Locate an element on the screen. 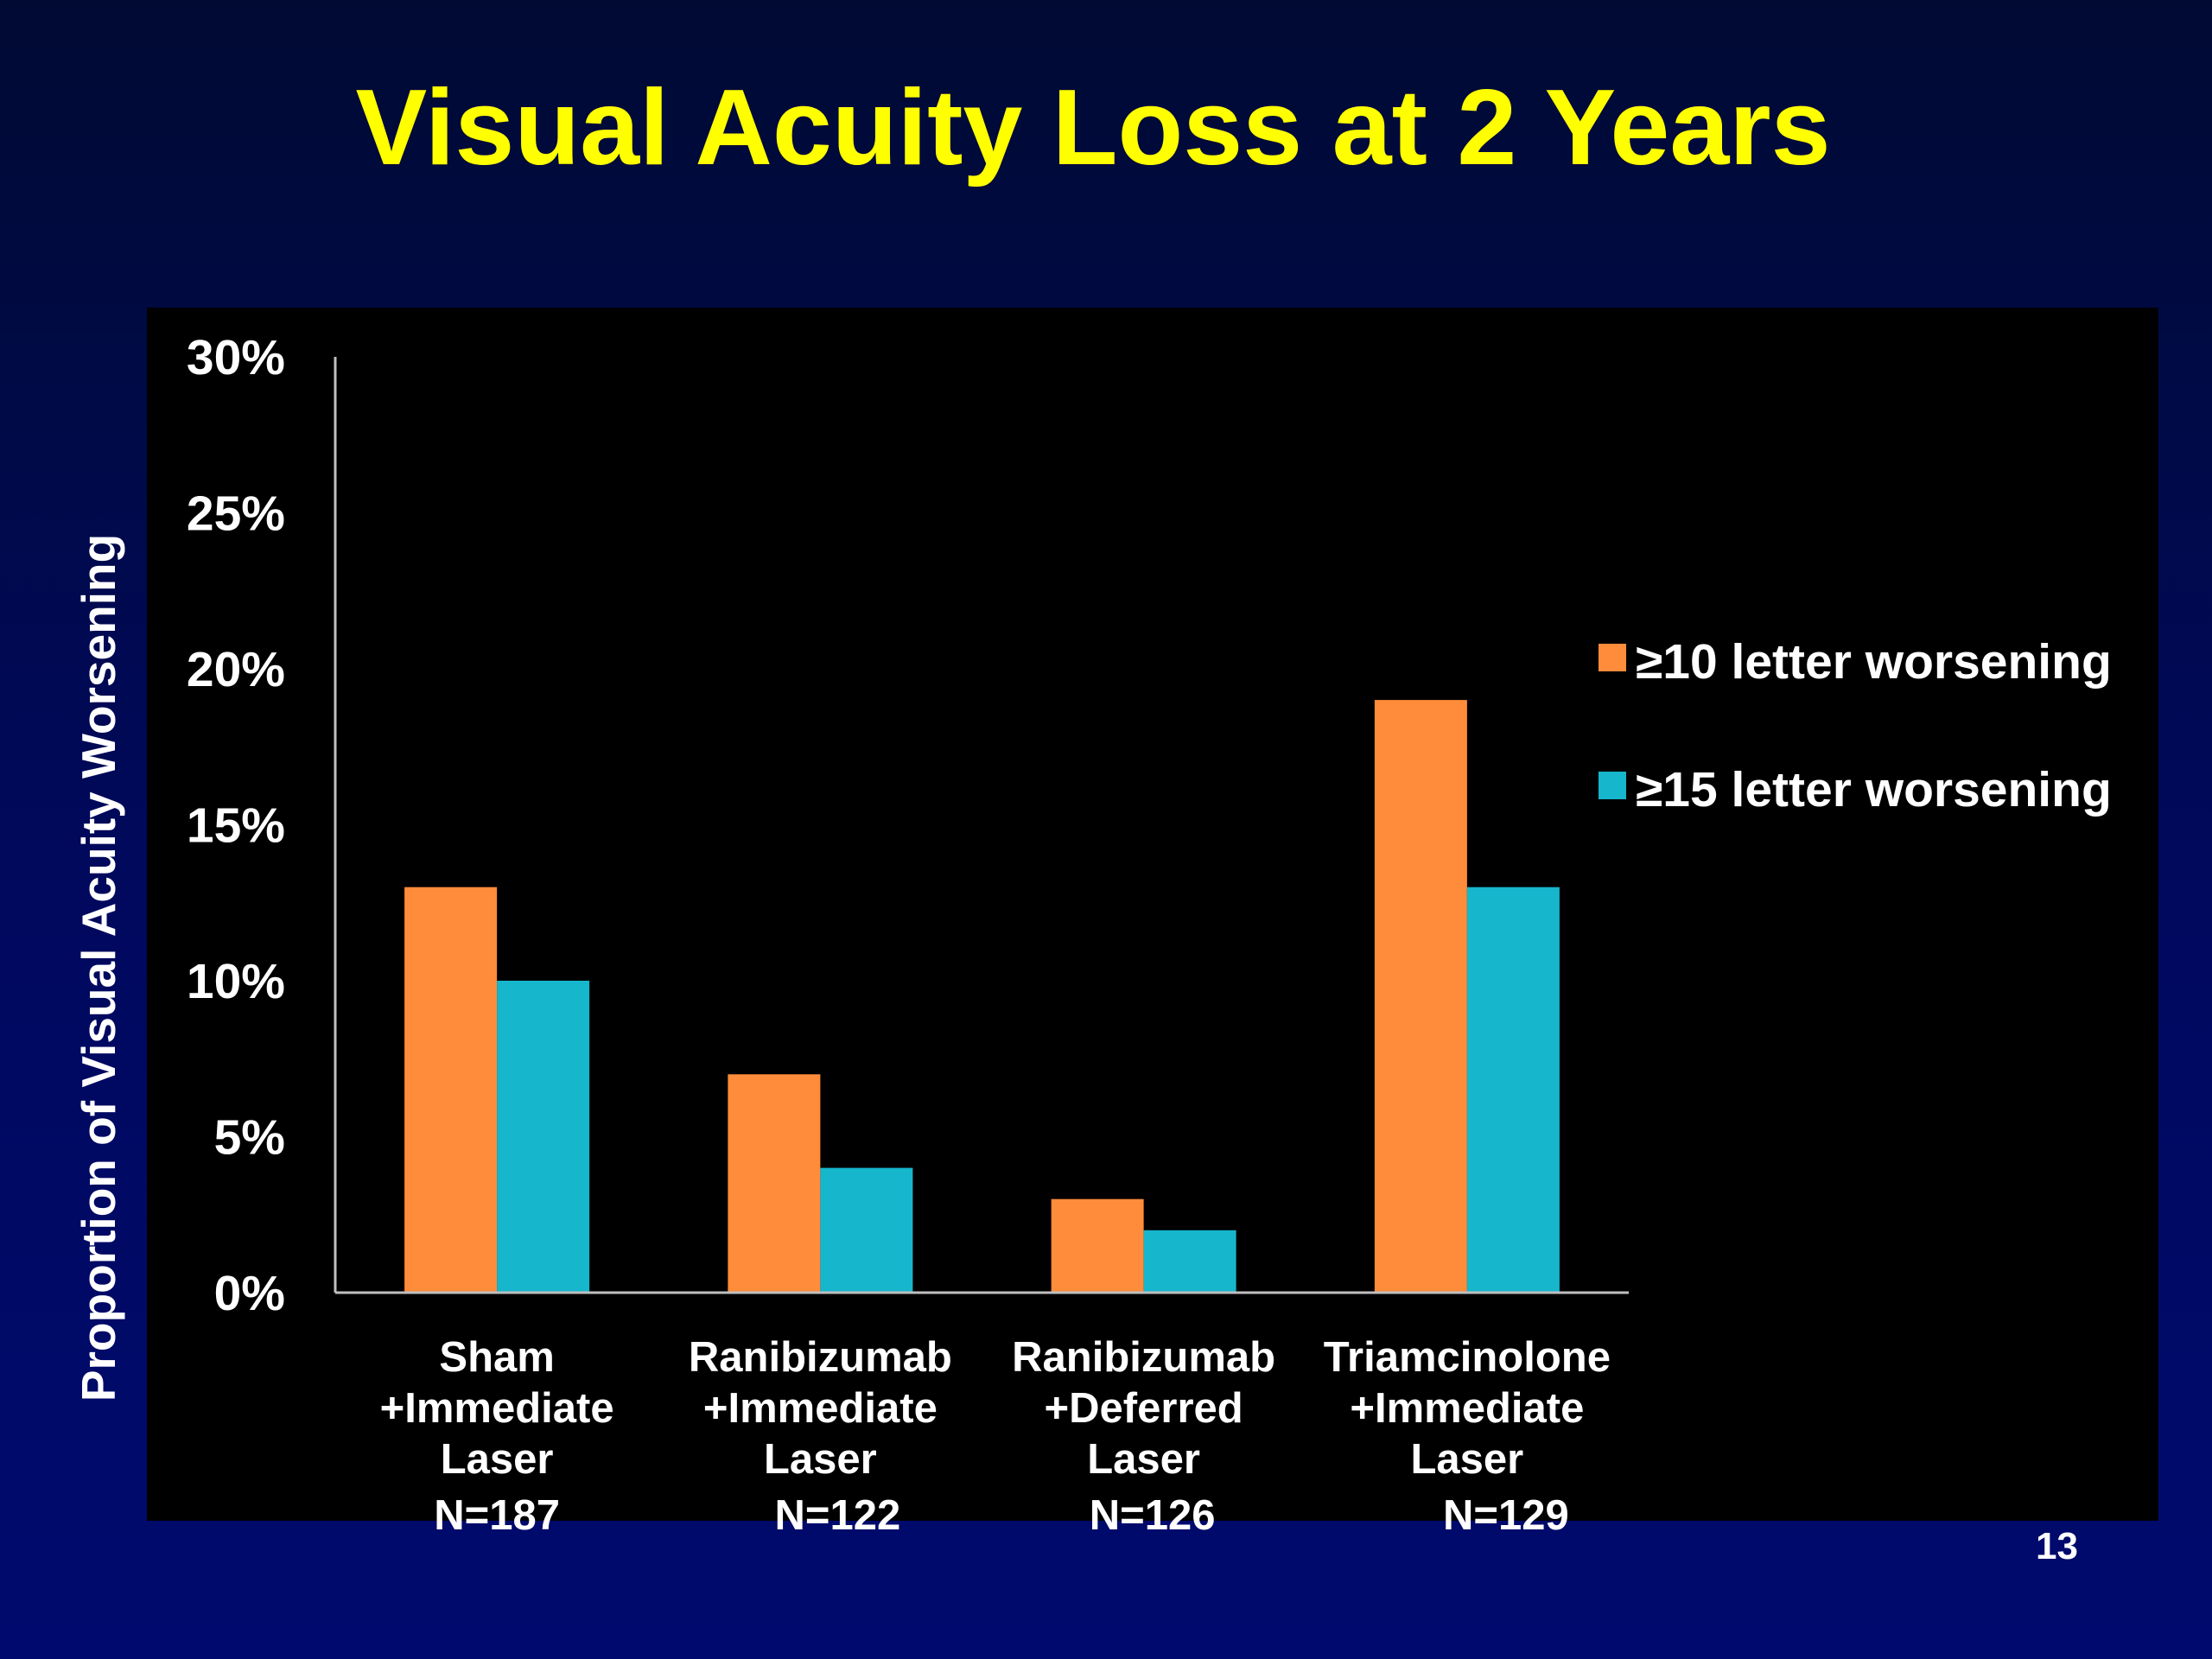 Image resolution: width=2212 pixels, height=1659 pixels. category-label: Sham is located at coordinates (496, 1357).